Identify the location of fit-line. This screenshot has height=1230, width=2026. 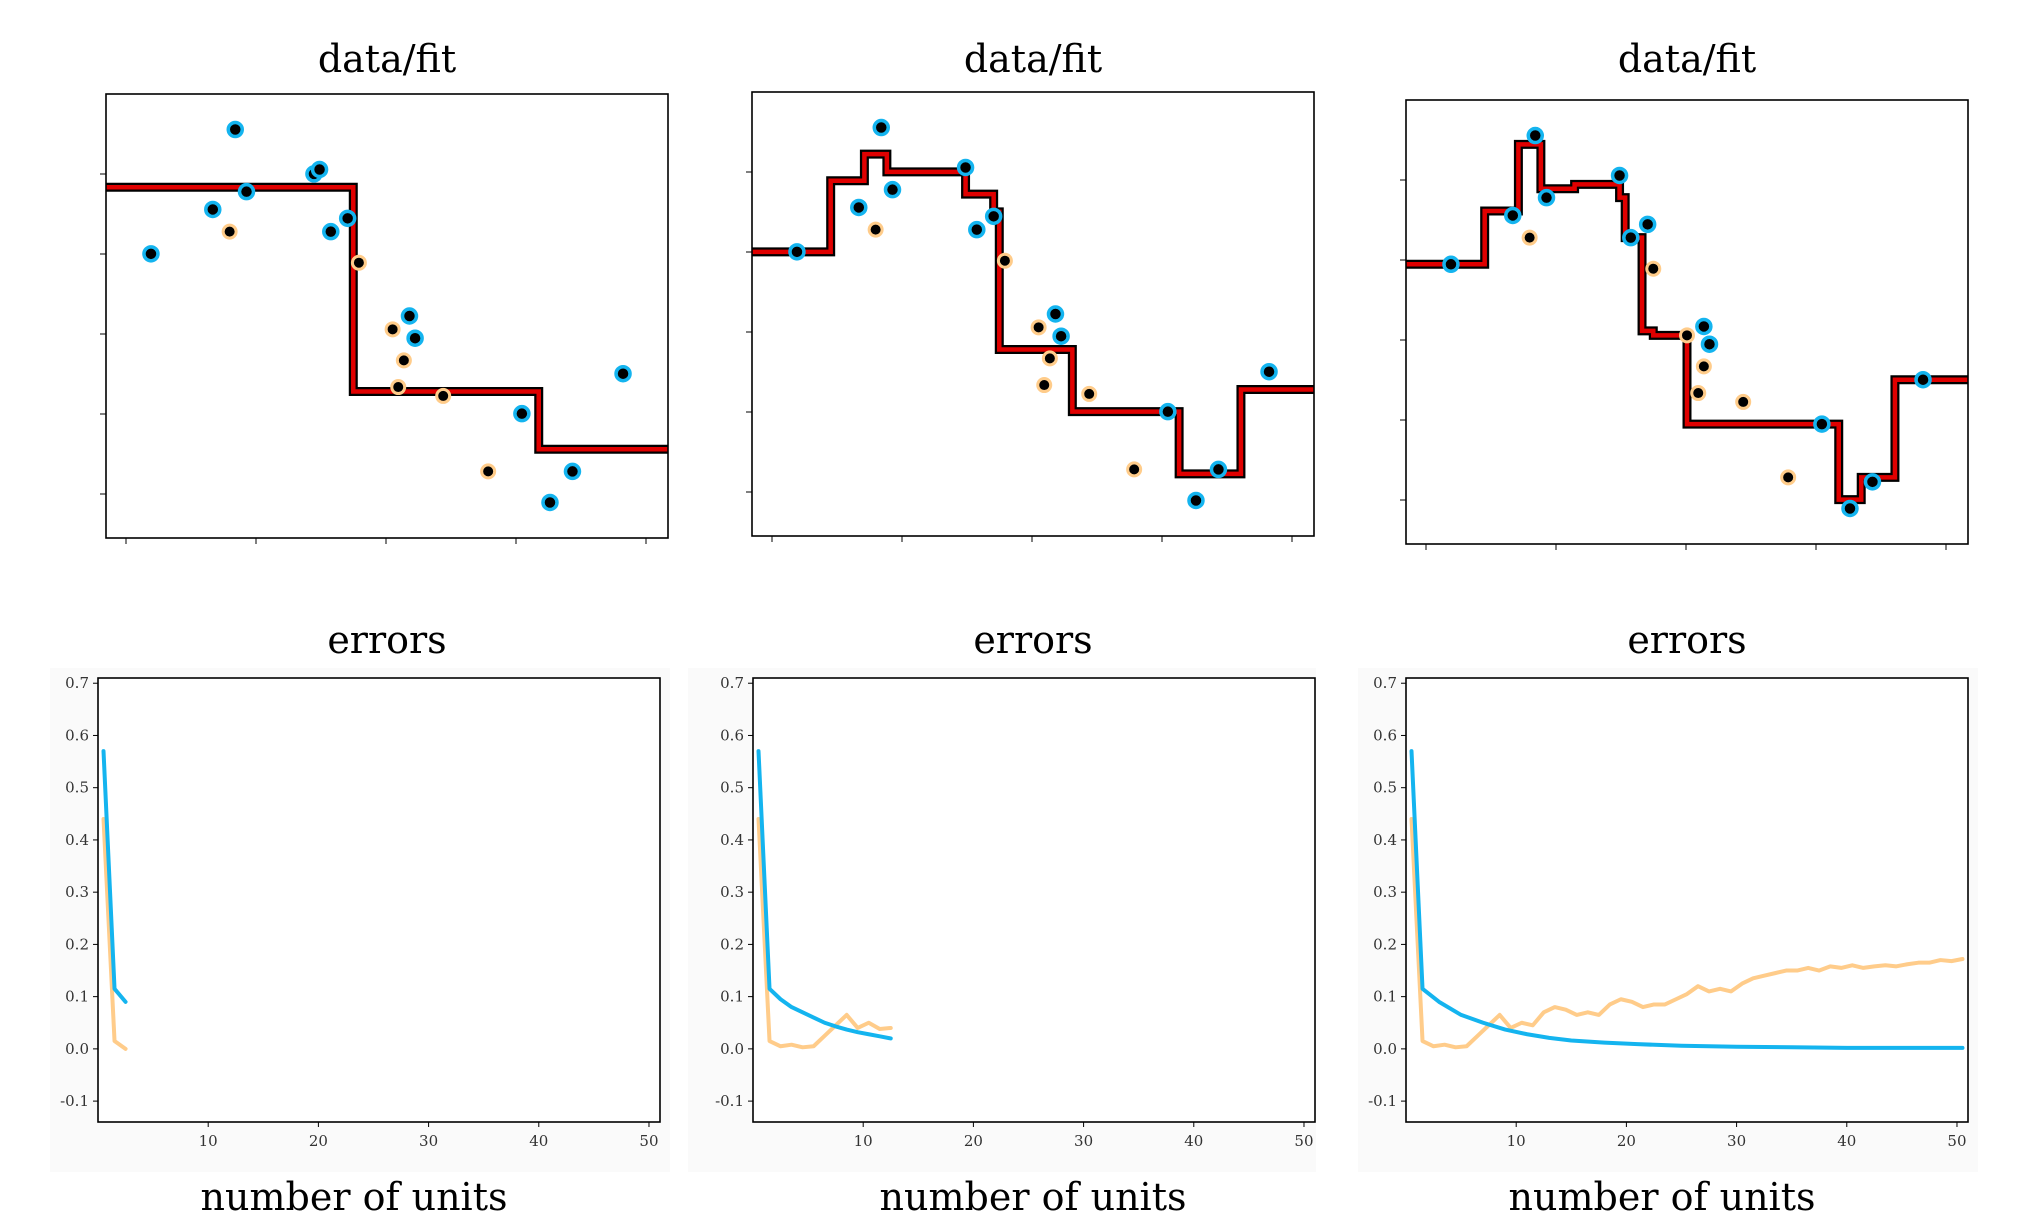
(1687, 322).